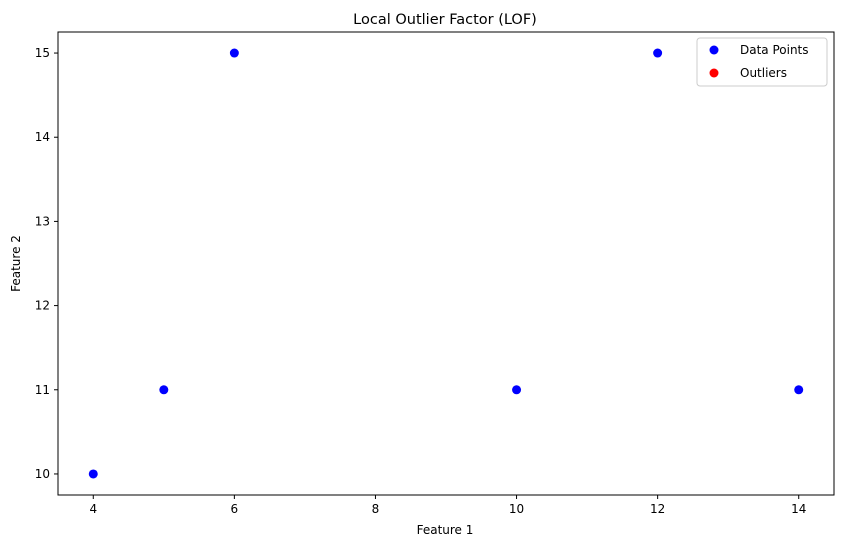 The width and height of the screenshot is (842, 547). Describe the element at coordinates (42, 53) in the screenshot. I see `y-tick-label: 15` at that location.